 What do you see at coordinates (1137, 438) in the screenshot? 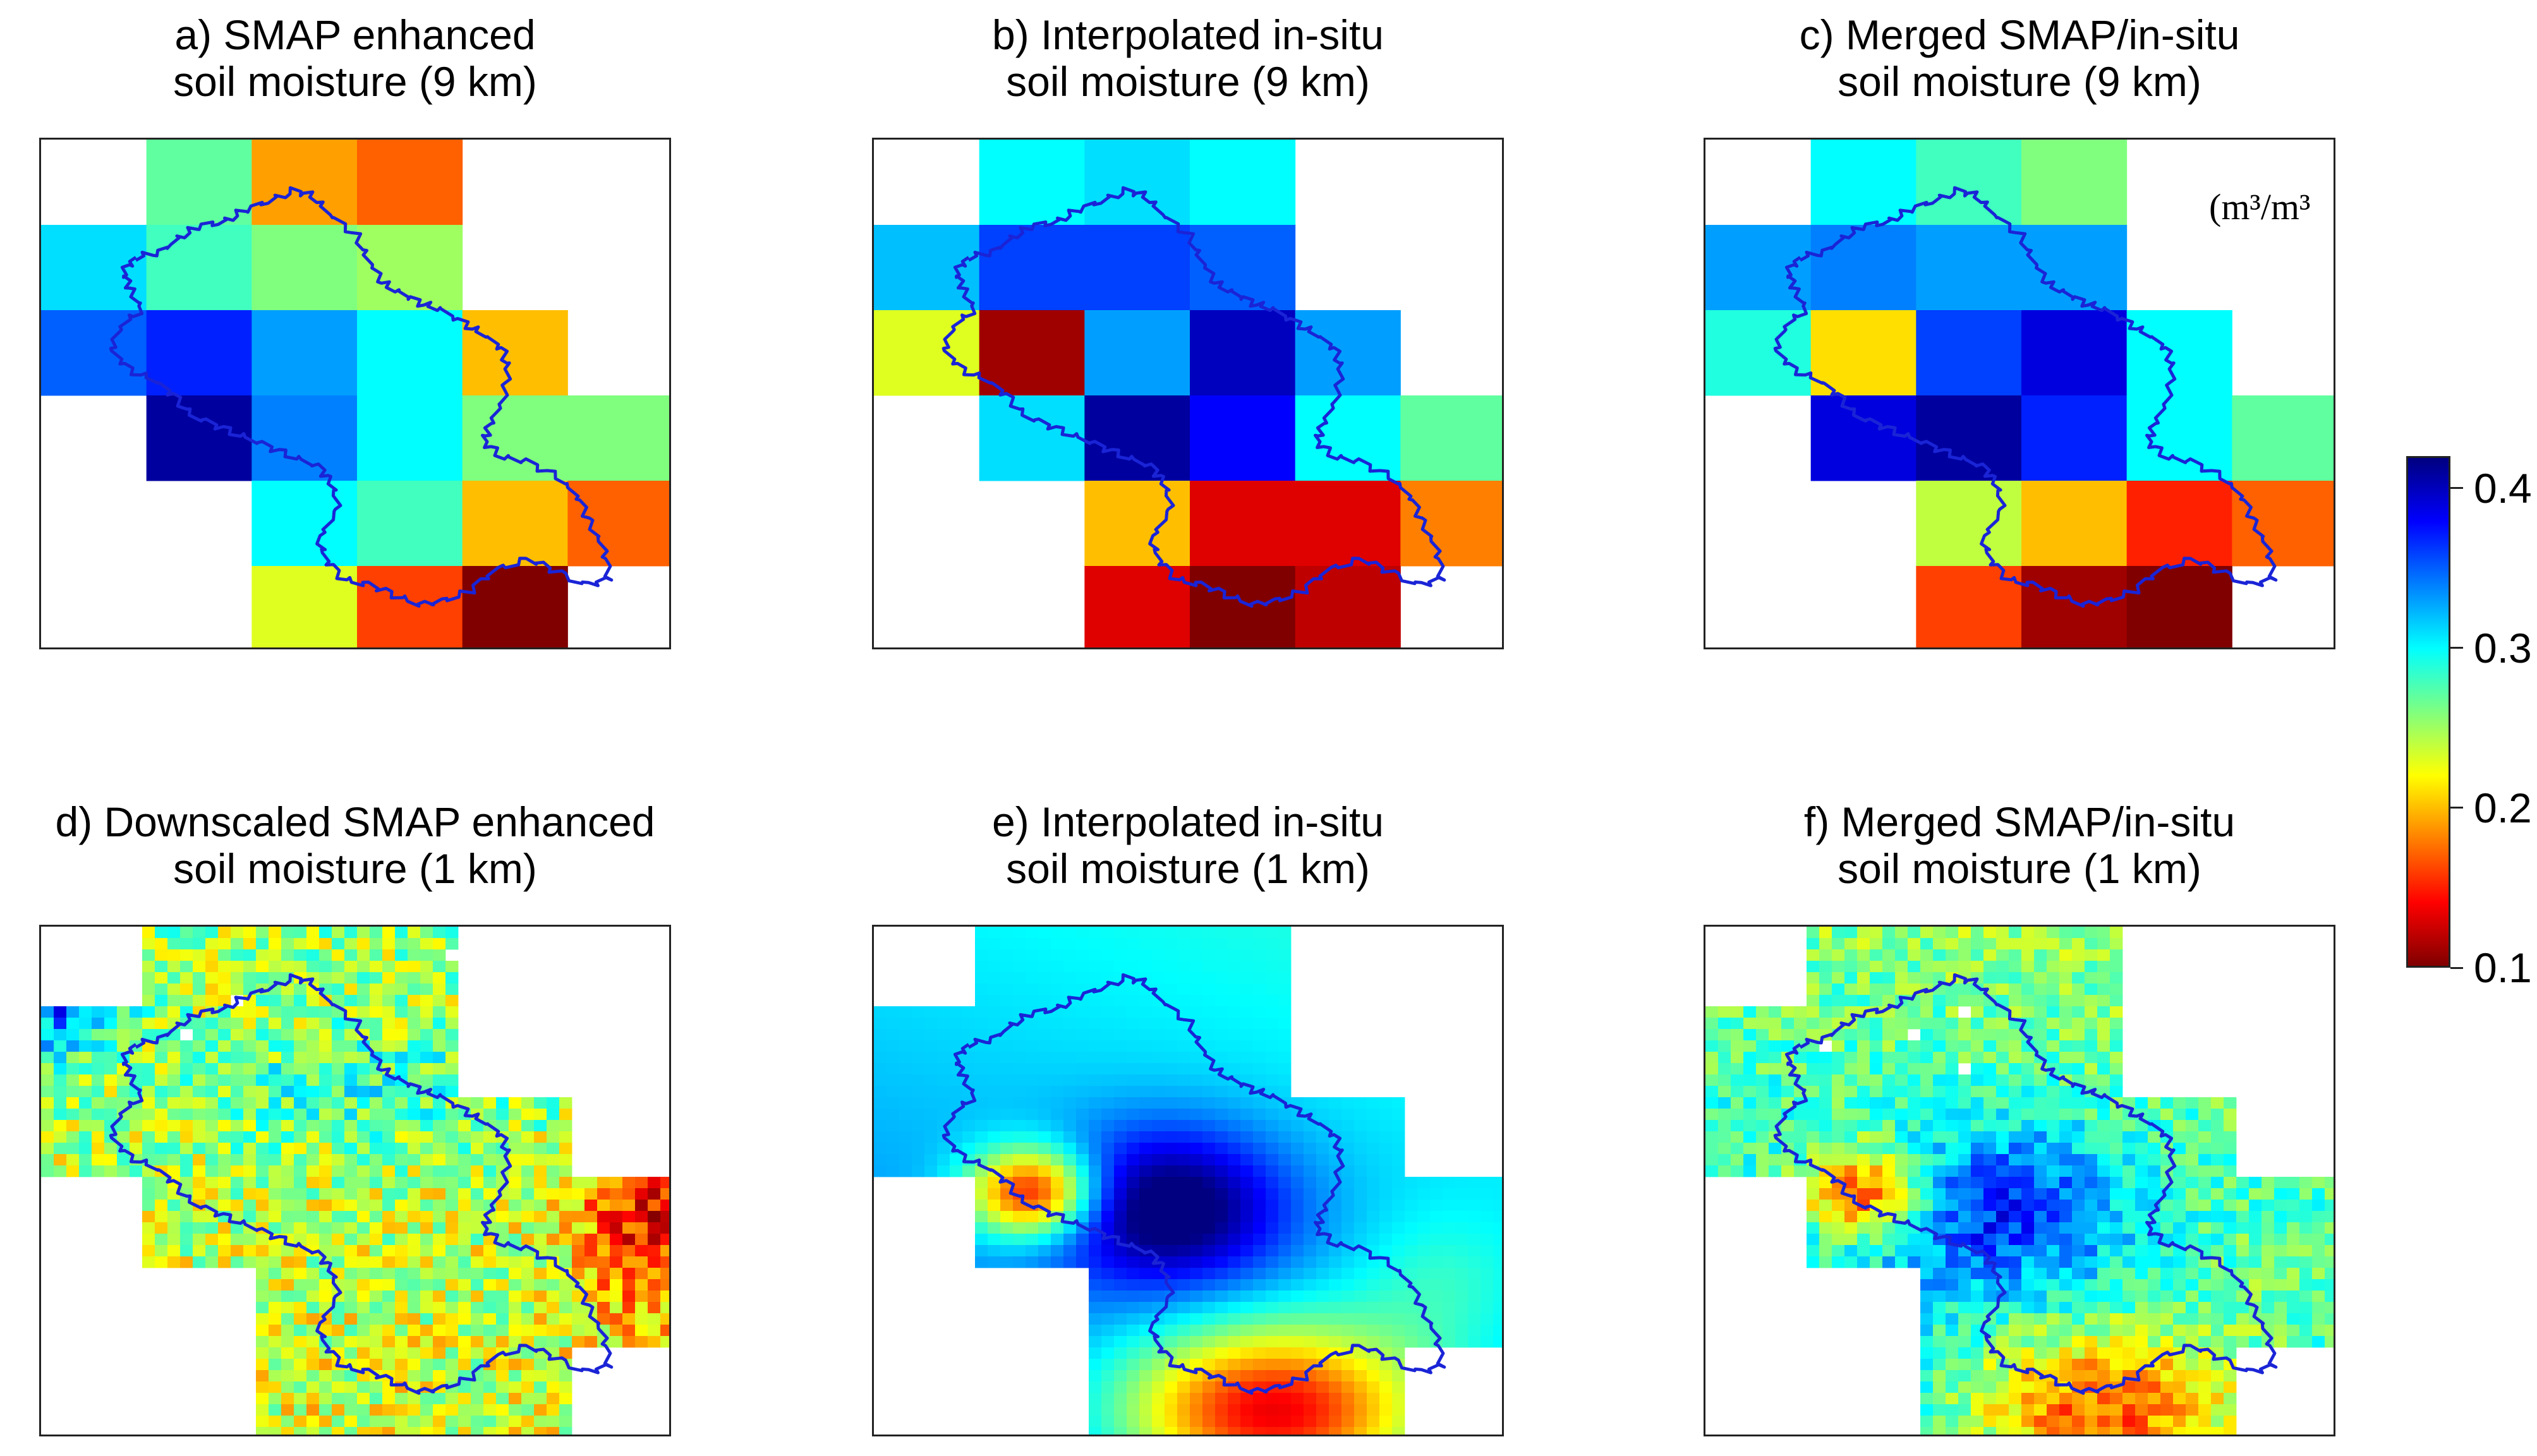
I see `panel-b-cell-r3-c2` at bounding box center [1137, 438].